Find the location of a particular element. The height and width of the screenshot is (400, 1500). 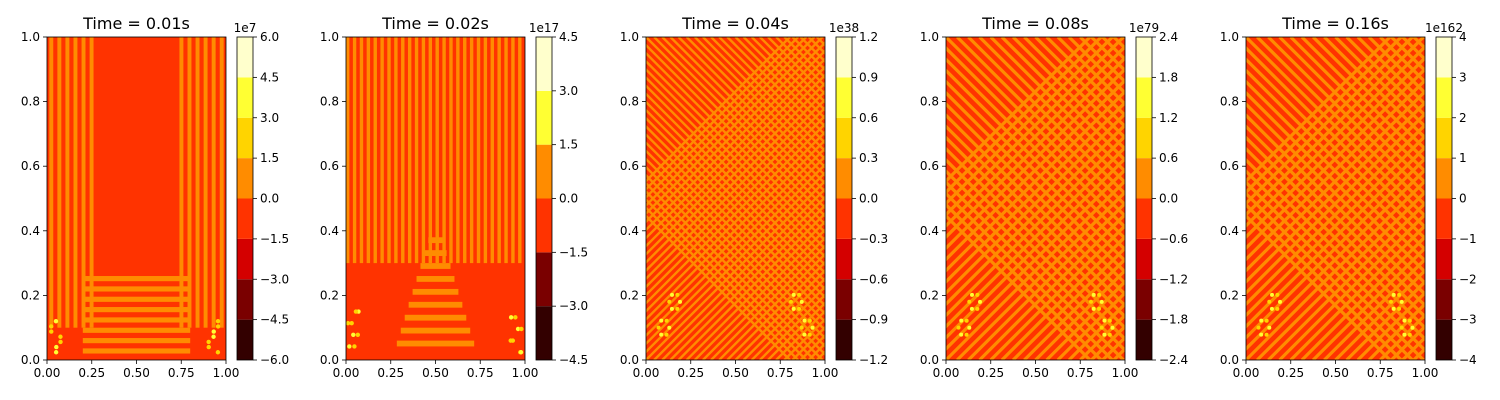

x-tick-label: 0.50 is located at coordinates (735, 373).